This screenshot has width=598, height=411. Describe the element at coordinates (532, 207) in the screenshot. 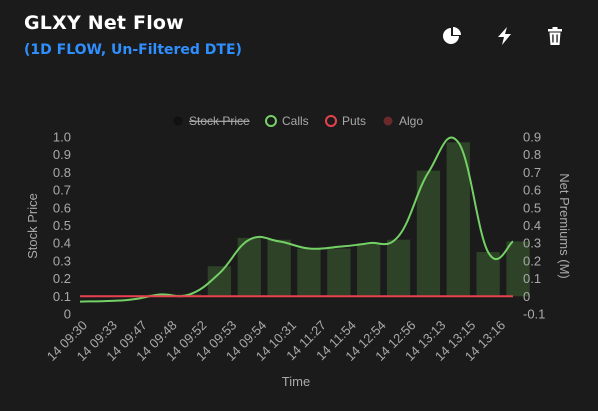

I see `right-tick-label: 0.5` at that location.